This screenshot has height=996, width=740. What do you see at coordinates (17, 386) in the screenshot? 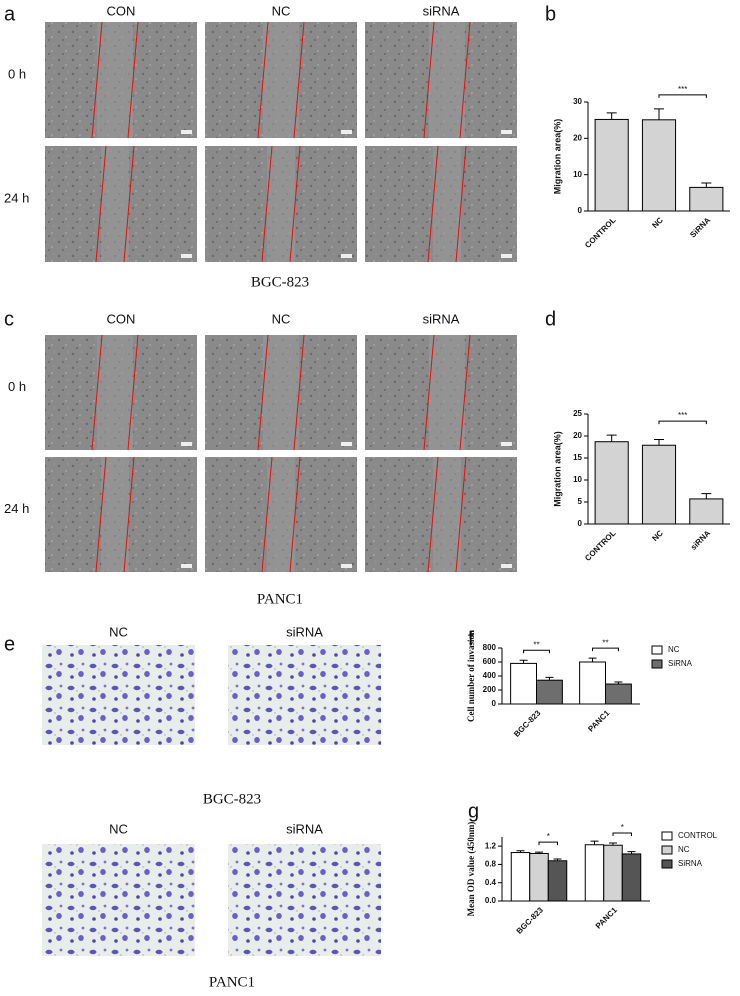
I see `row-label: 0 h` at bounding box center [17, 386].